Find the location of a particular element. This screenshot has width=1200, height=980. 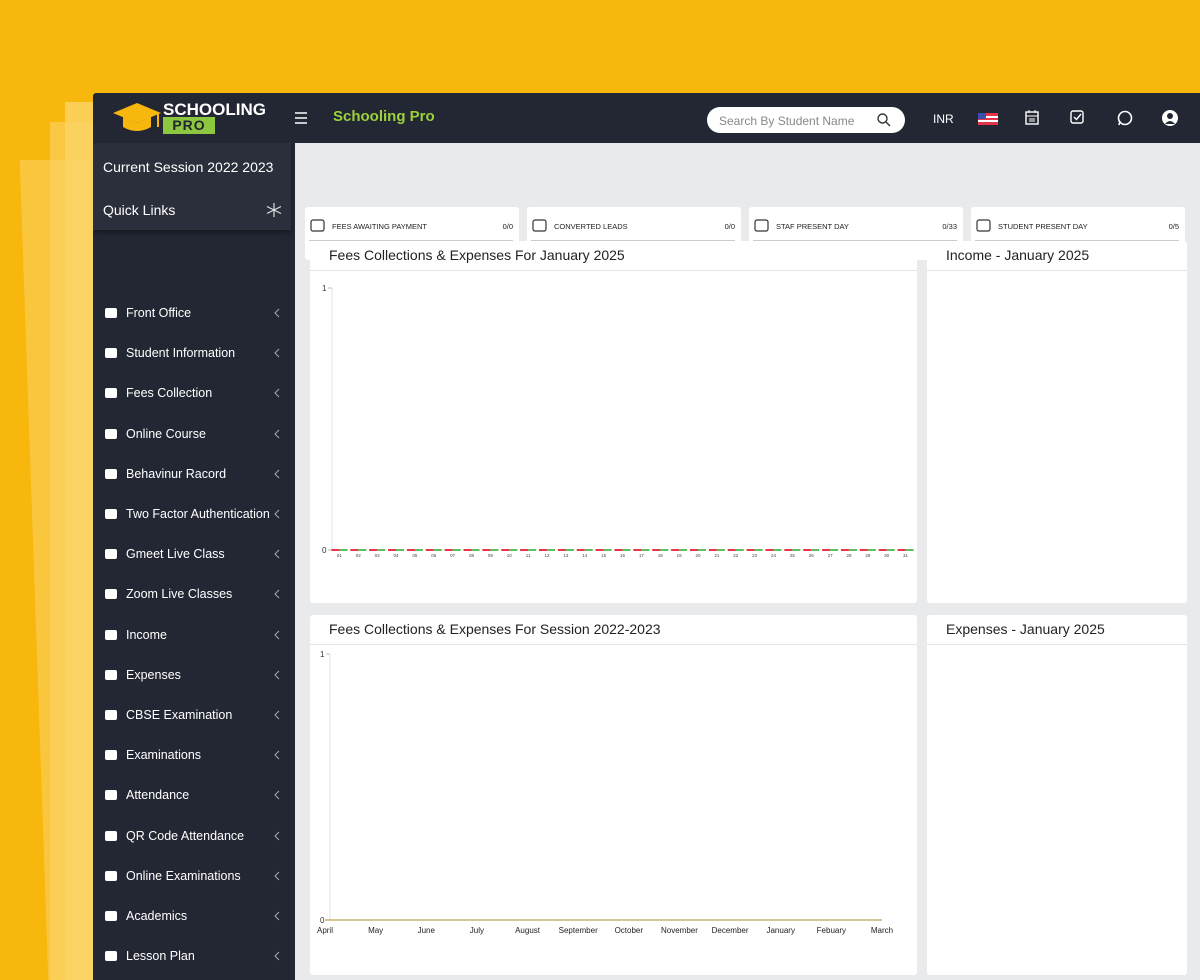

y-tick-label: 0 is located at coordinates (322, 920).